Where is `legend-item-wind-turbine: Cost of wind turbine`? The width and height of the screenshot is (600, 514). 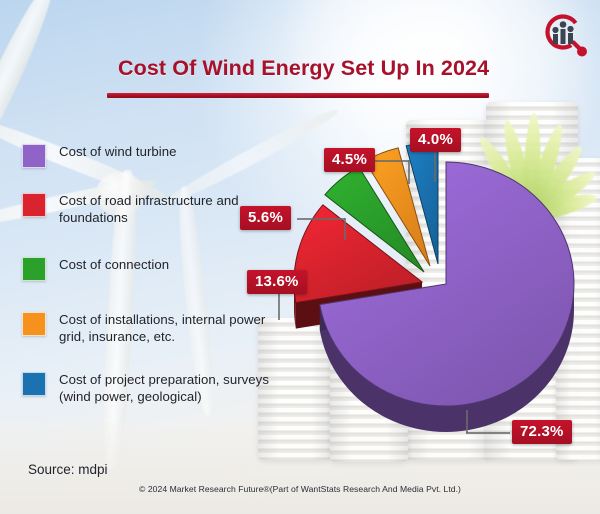
legend-item-wind-turbine: Cost of wind turbine is located at coordinates (153, 155).